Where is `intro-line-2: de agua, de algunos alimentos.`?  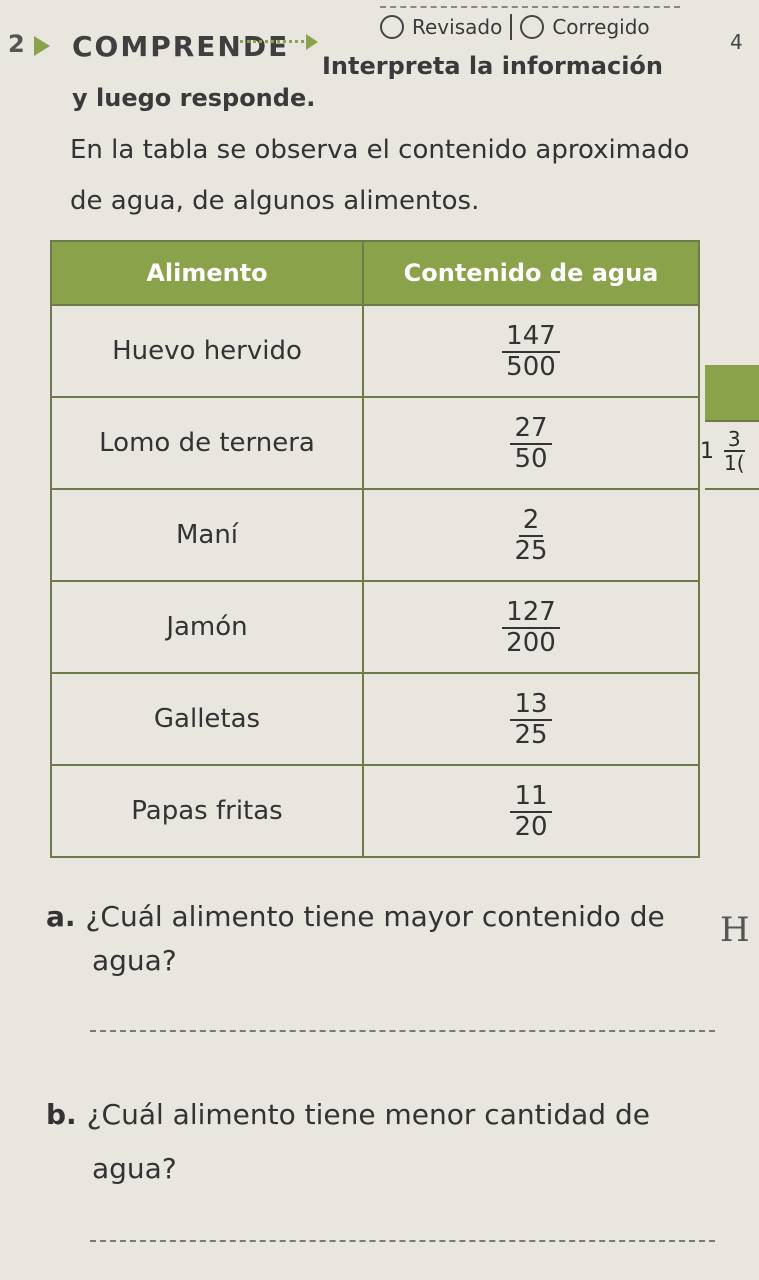 intro-line-2: de agua, de algunos alimentos. is located at coordinates (275, 201).